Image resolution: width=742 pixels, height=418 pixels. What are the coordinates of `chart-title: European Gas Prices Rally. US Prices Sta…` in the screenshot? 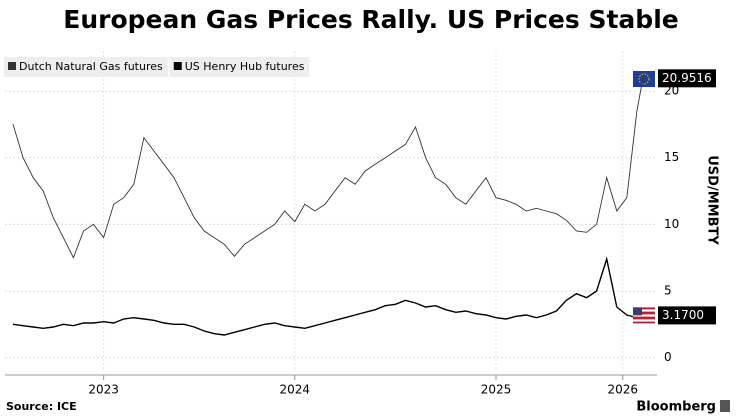 It's located at (370, 19).